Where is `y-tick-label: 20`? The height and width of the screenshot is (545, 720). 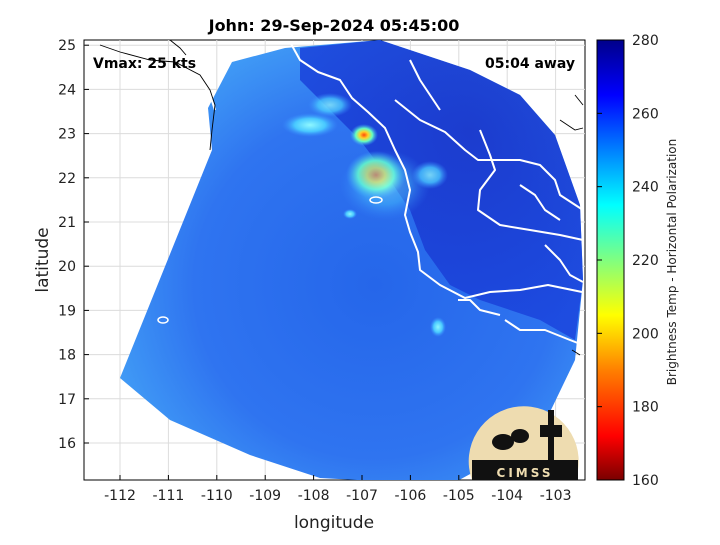
y-tick-label: 20 is located at coordinates (67, 267).